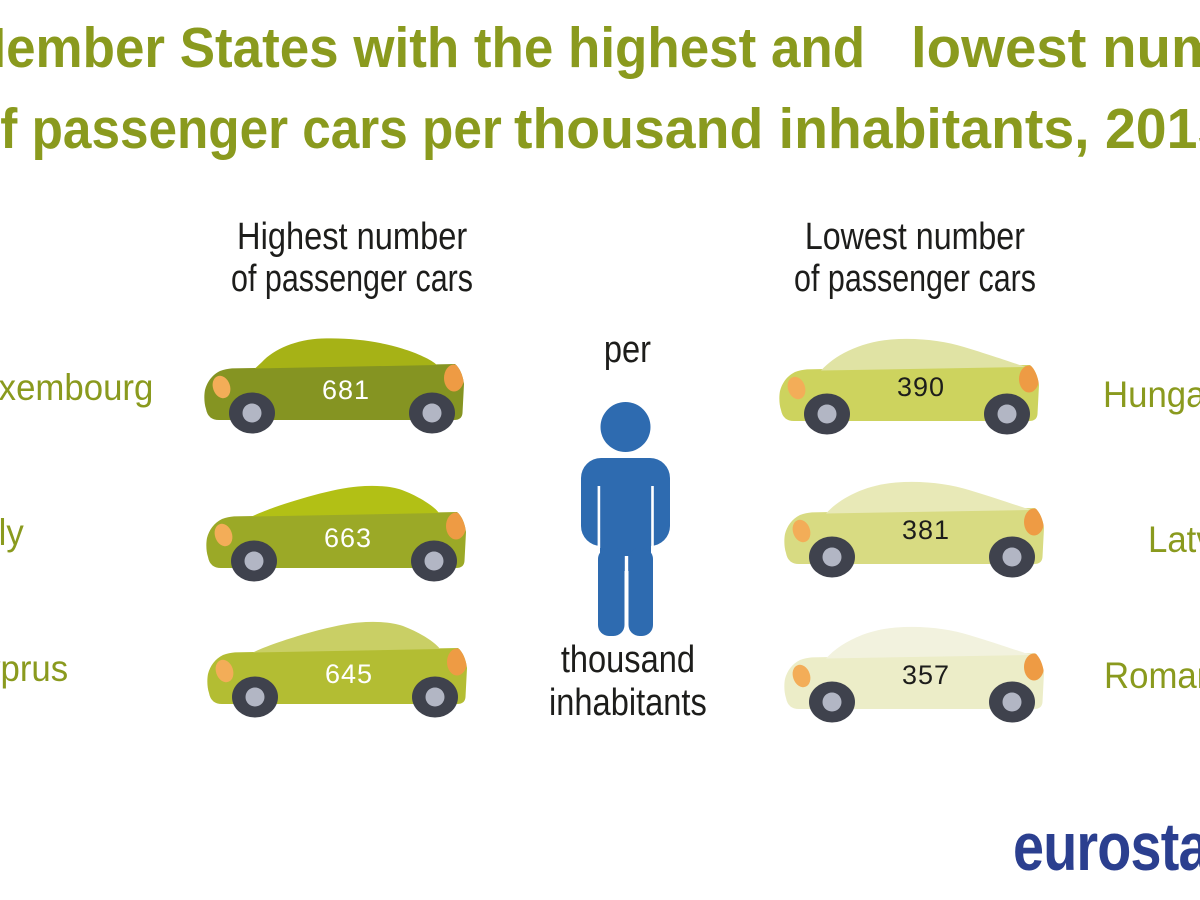  Describe the element at coordinates (349, 674) in the screenshot. I see `svg-text: 645` at that location.